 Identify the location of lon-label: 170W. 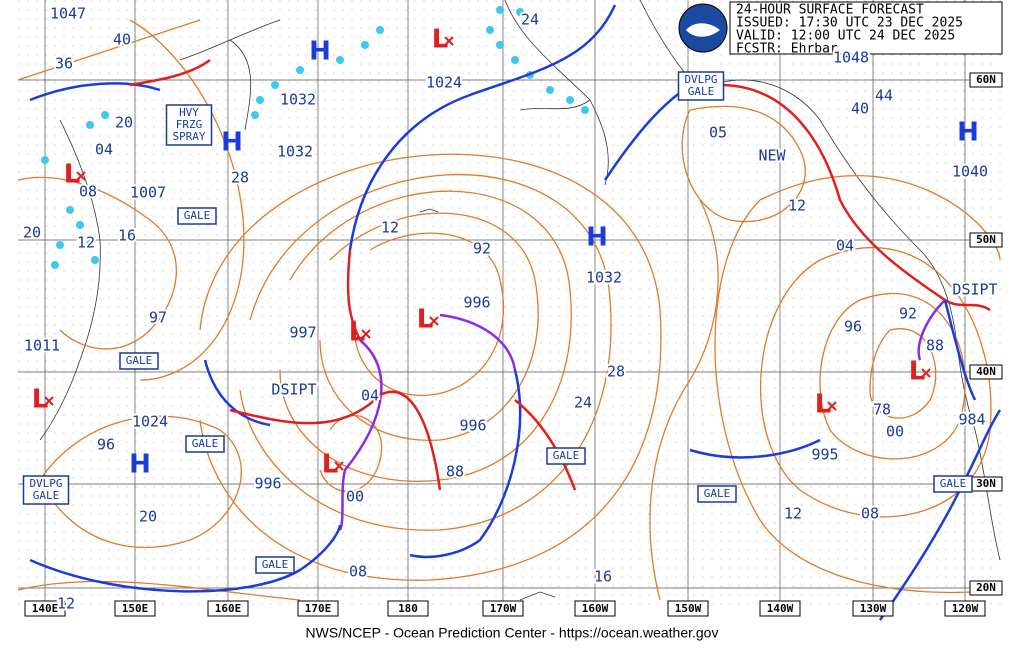
(503, 608).